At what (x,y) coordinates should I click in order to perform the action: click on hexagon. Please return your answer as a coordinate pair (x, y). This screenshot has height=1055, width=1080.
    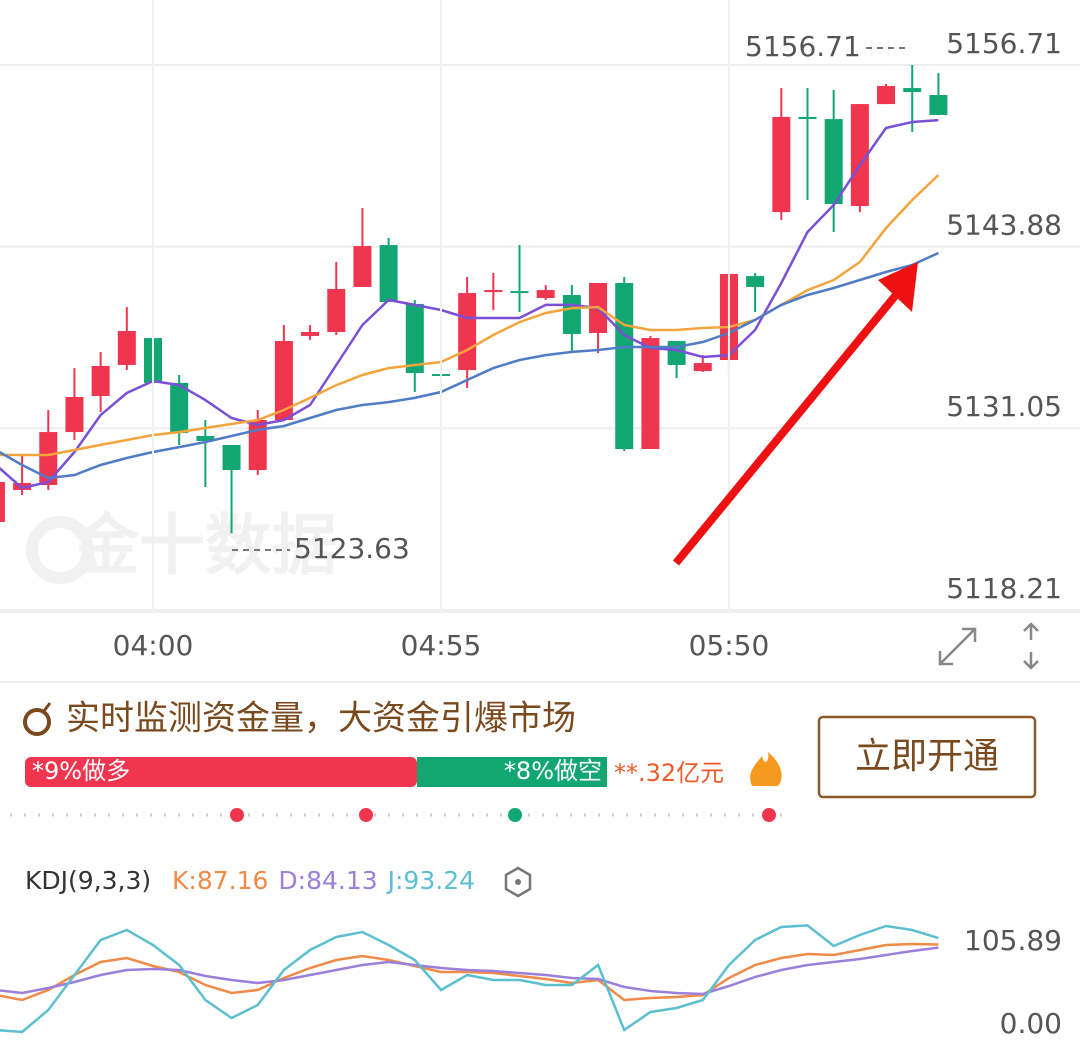
    Looking at the image, I should click on (518, 882).